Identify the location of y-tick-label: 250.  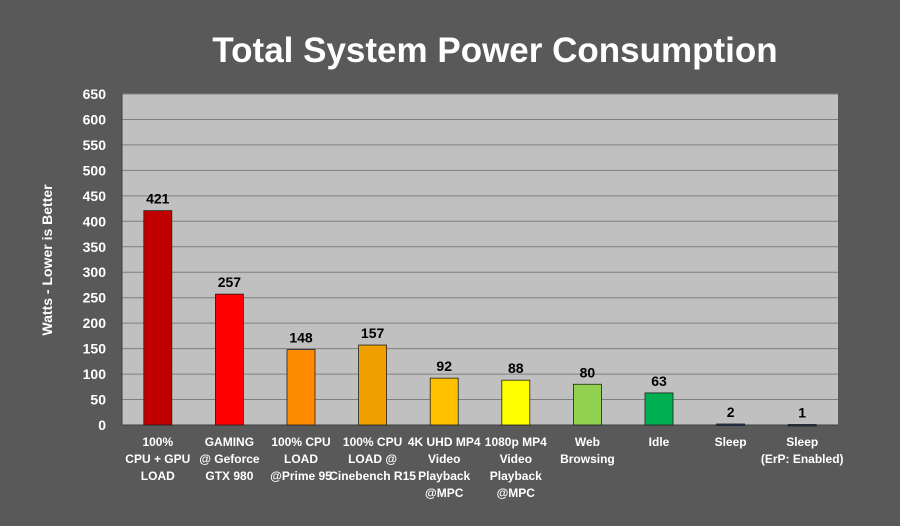
(95, 298).